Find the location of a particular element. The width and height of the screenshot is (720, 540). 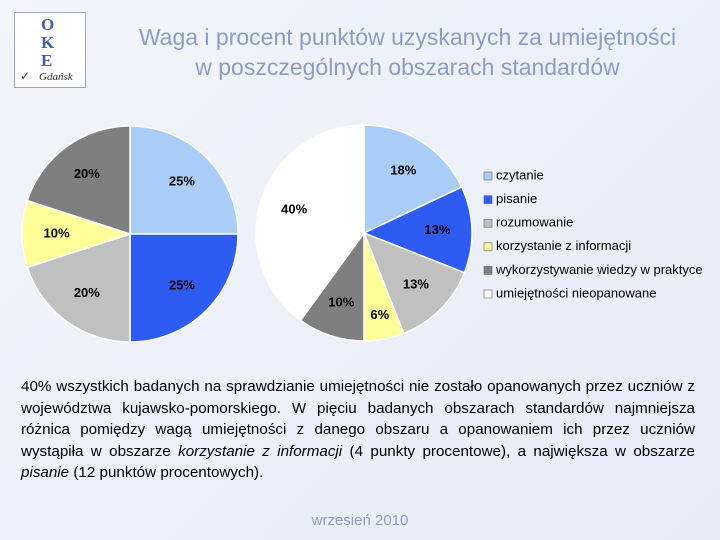

logo-letter: K is located at coordinates (48, 42).